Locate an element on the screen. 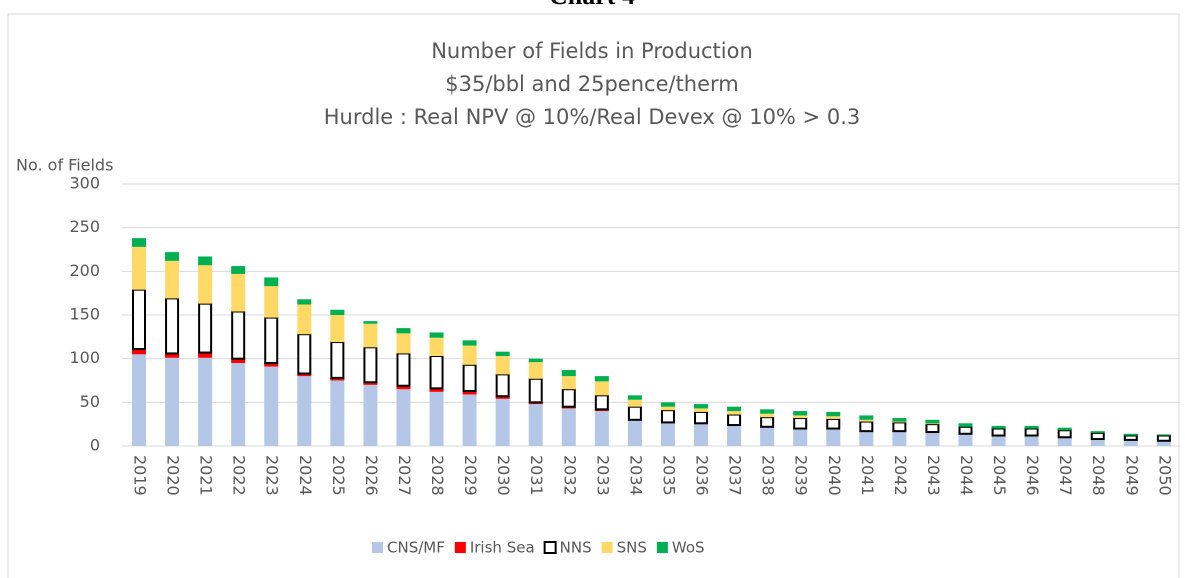  y-tick-label: 250 is located at coordinates (84, 226).